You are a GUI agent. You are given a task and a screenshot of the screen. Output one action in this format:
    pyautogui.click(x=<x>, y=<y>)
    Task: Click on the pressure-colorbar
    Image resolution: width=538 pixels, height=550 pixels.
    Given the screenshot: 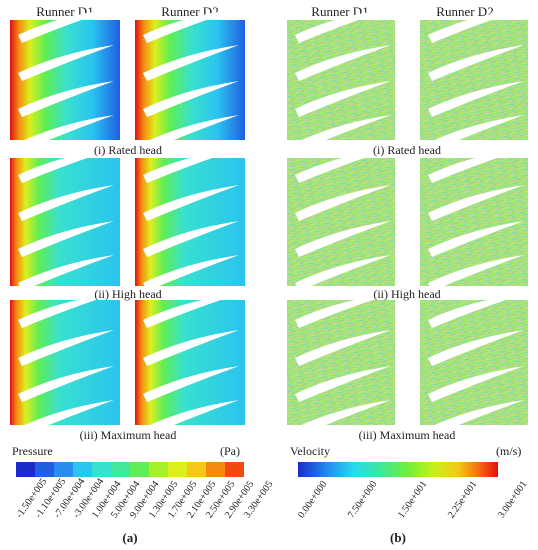 What is the action you would take?
    pyautogui.click(x=130, y=469)
    